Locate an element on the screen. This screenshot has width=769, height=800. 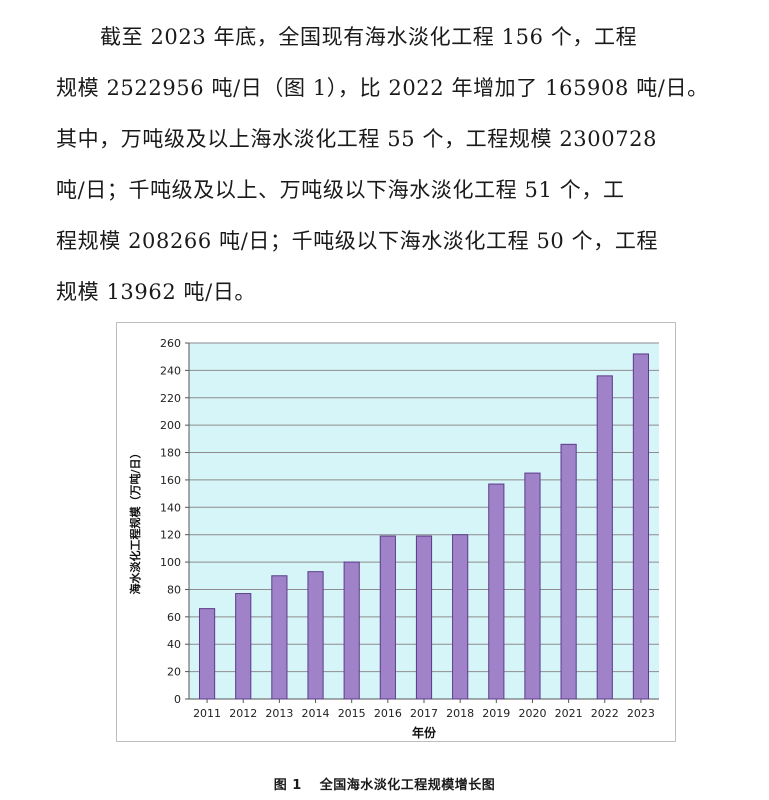
x-tick-label: 2021 is located at coordinates (569, 713).